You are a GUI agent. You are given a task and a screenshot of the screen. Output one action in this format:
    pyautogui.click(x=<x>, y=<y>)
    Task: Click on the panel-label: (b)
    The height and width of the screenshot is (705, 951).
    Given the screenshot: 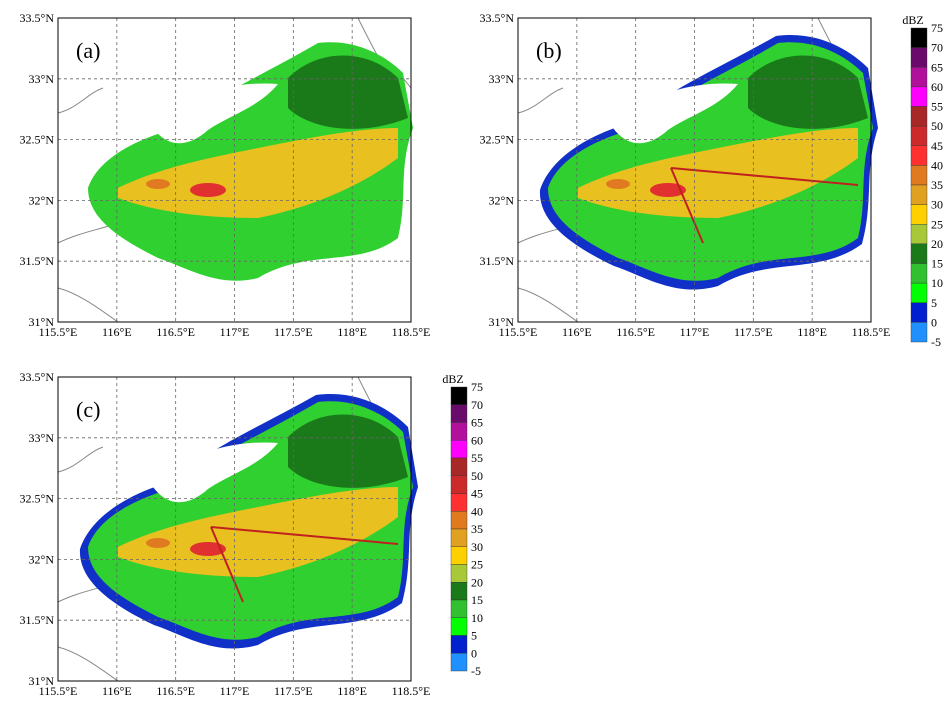 What is the action you would take?
    pyautogui.click(x=549, y=50)
    